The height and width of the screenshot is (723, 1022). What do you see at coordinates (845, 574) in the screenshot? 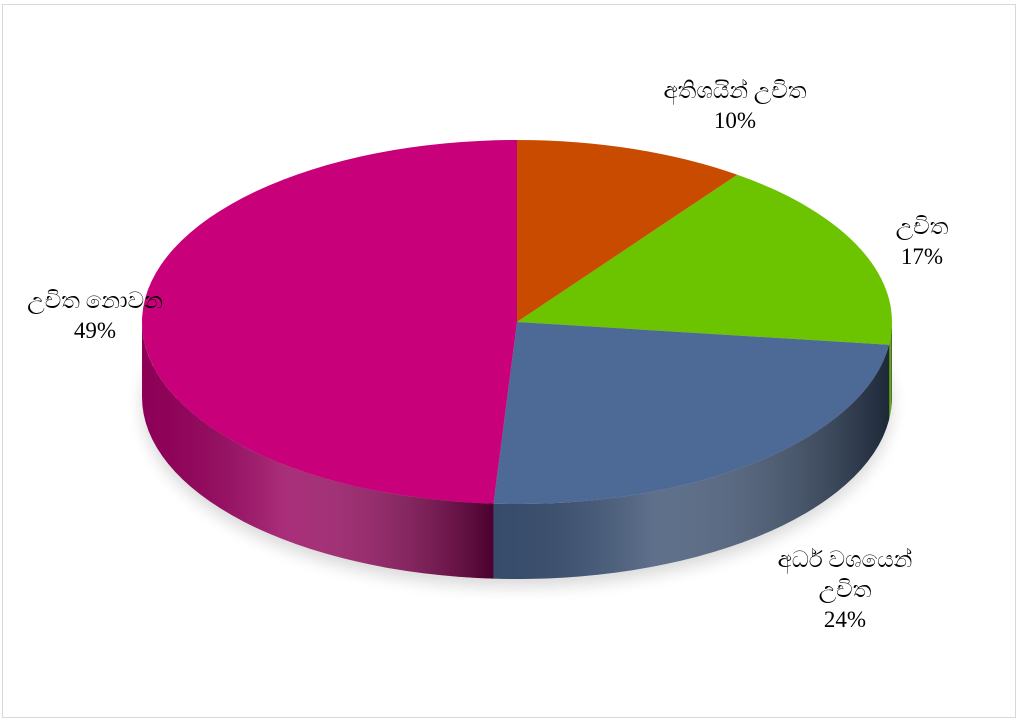
I see `category-label: අධර් වශයෙන් උචිත` at bounding box center [845, 574].